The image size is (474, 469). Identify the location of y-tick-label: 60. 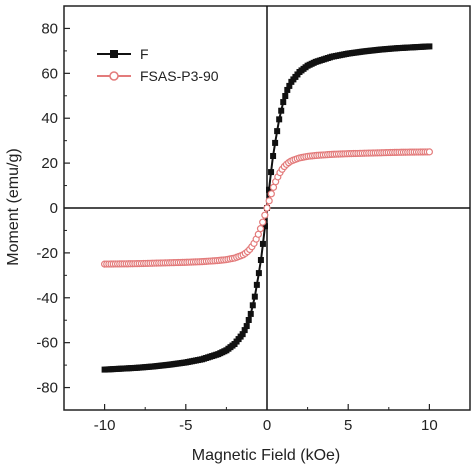
(49, 73).